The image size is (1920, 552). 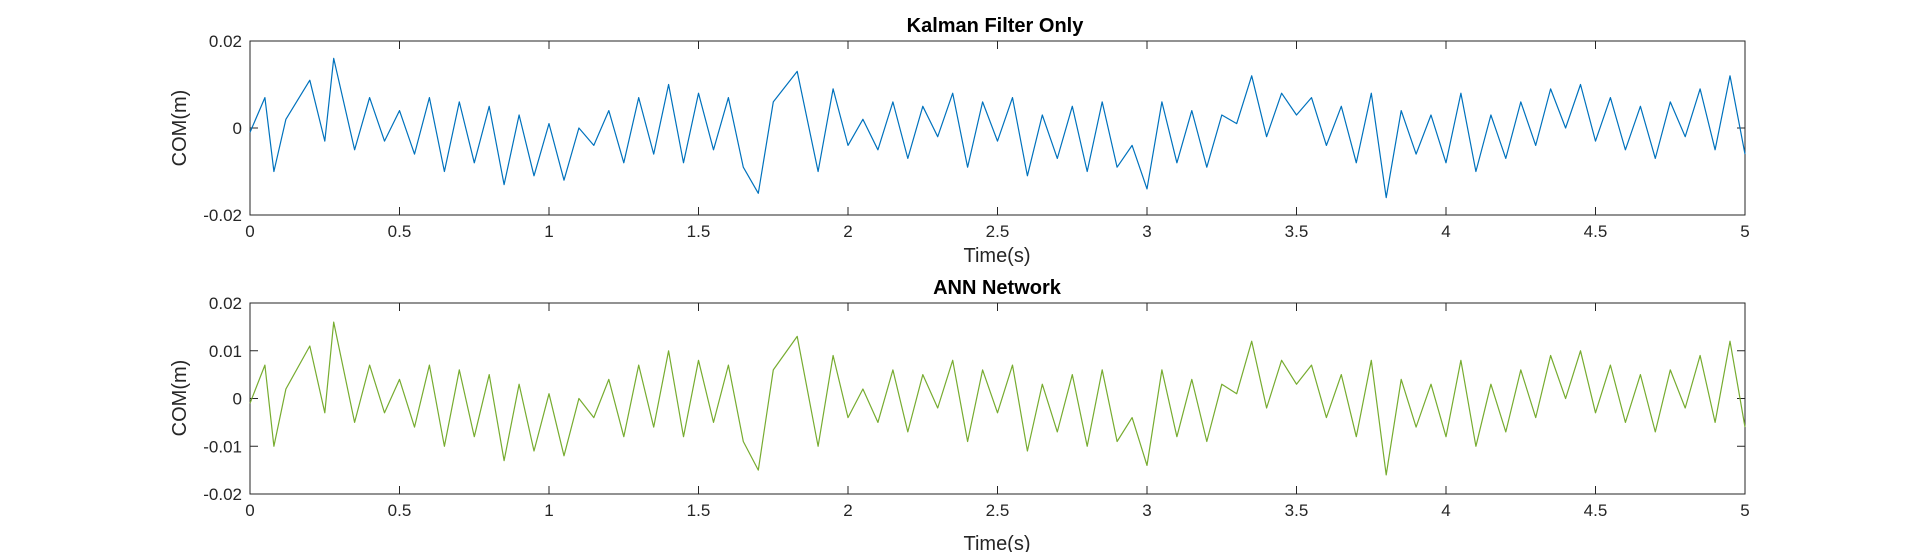 What do you see at coordinates (997, 288) in the screenshot?
I see `subplot-title: ANN Network` at bounding box center [997, 288].